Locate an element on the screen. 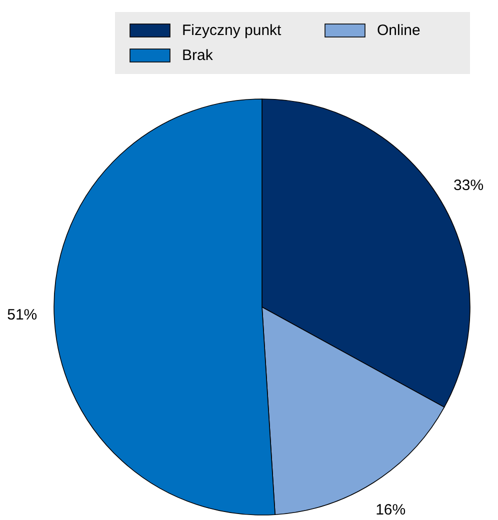  legend-label: Fizyczny punkt is located at coordinates (232, 30).